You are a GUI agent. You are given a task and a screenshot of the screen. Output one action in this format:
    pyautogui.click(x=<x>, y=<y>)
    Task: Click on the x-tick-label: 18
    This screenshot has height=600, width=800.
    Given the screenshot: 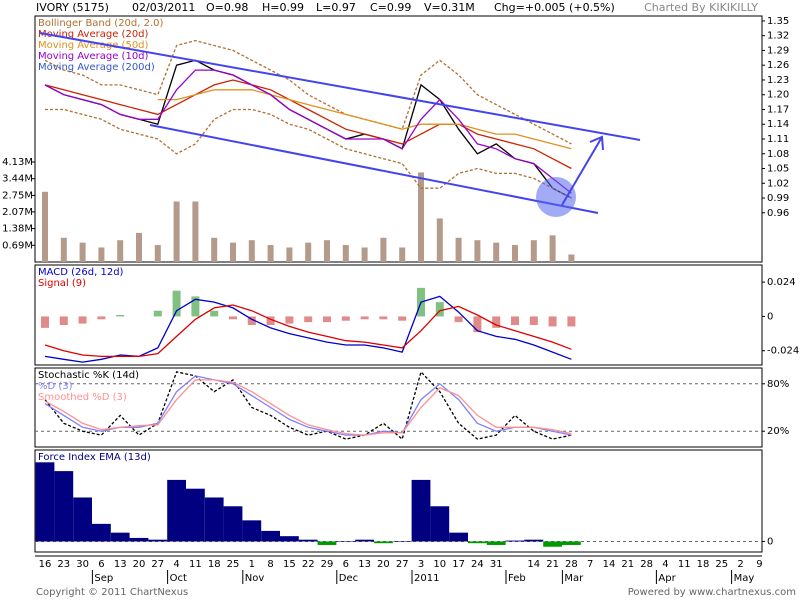 What is the action you would take?
    pyautogui.click(x=703, y=564)
    